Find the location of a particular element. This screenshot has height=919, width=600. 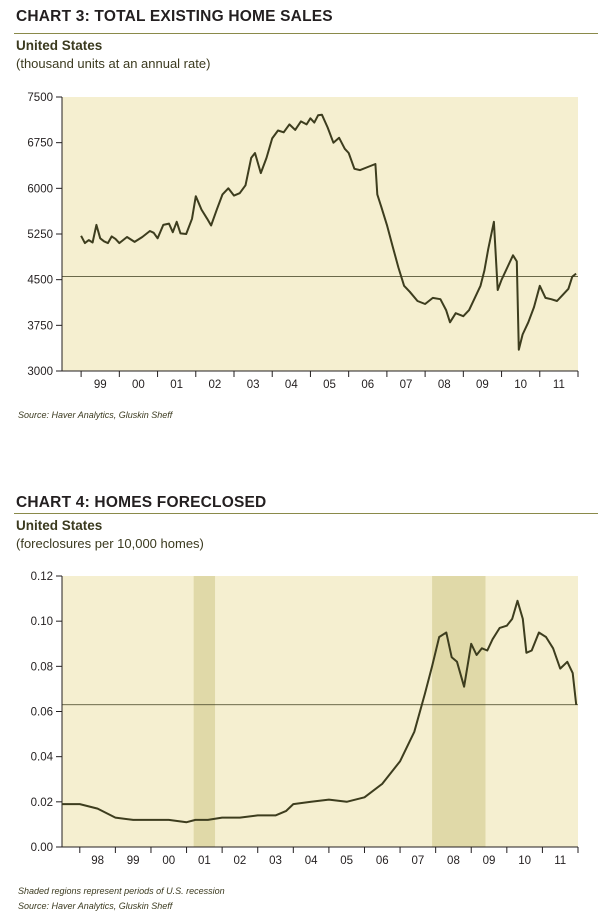

chart-4-x-tick-label: 01 is located at coordinates (204, 861).